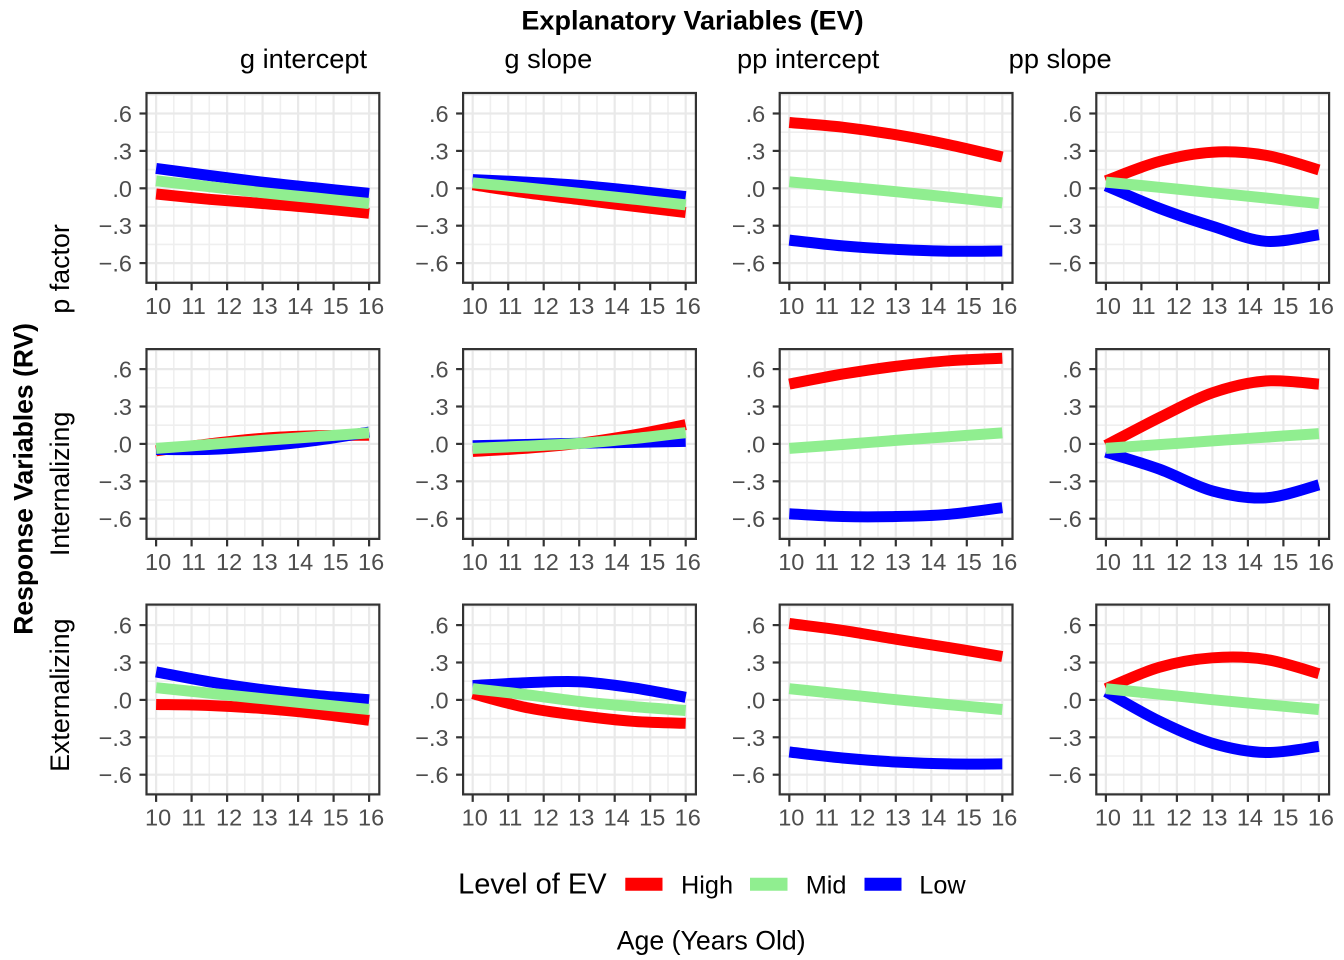  I want to click on svg-text: Level of EV, so click(532, 884).